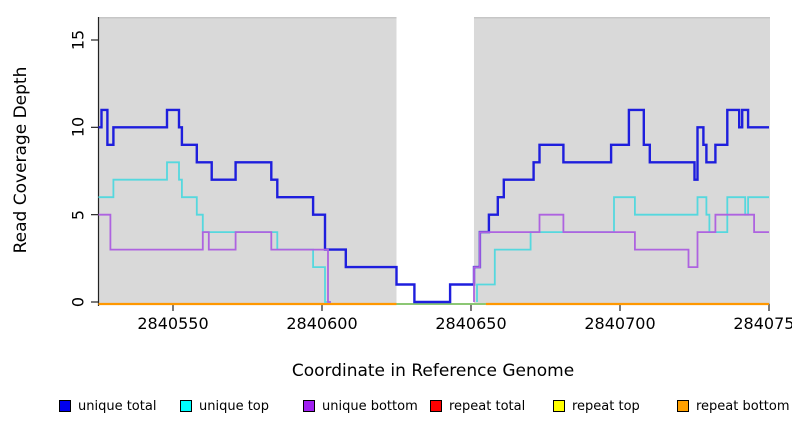  What do you see at coordinates (117, 406) in the screenshot?
I see `legend-label-unique-total: unique total` at bounding box center [117, 406].